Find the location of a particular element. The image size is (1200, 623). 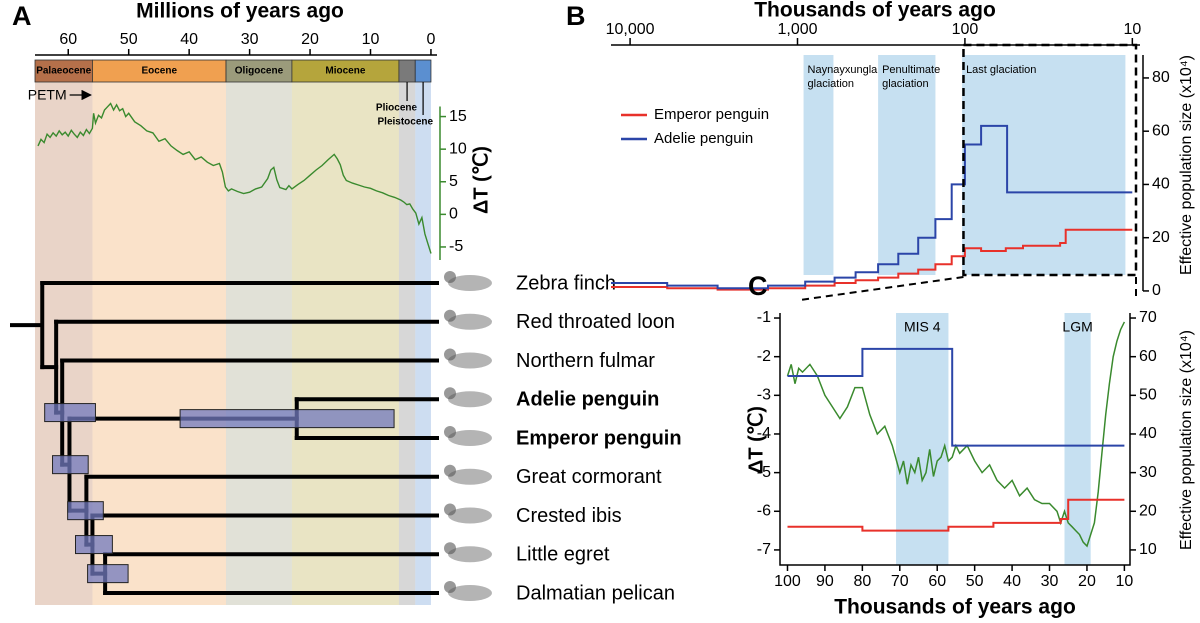

x-tick-label: 1,000 is located at coordinates (797, 29).